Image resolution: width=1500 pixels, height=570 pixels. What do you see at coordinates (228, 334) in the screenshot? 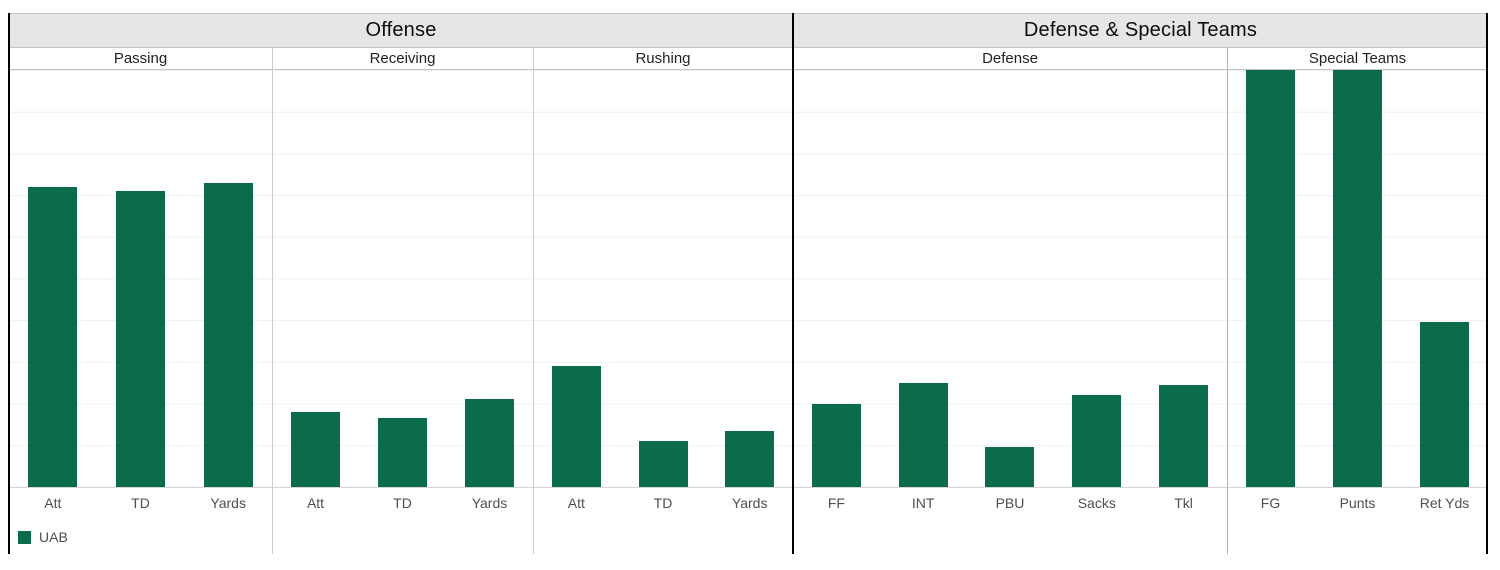
I see `bar-passing-yards` at bounding box center [228, 334].